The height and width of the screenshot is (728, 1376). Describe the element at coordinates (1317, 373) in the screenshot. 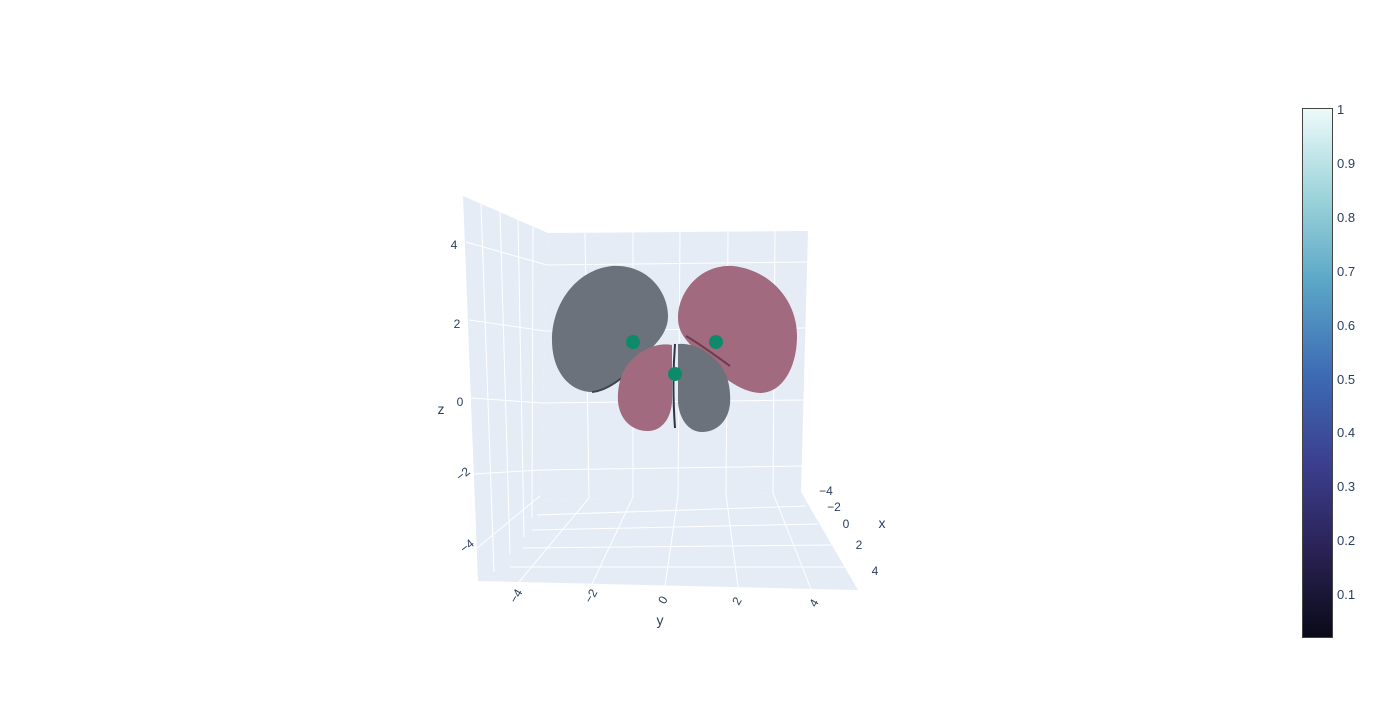

I see `colorbar` at that location.